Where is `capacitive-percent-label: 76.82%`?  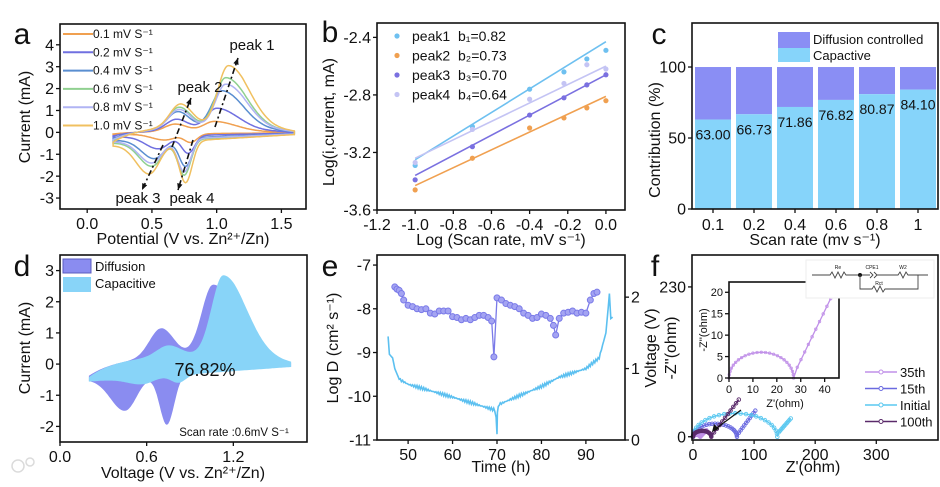 capacitive-percent-label: 76.82% is located at coordinates (204, 370).